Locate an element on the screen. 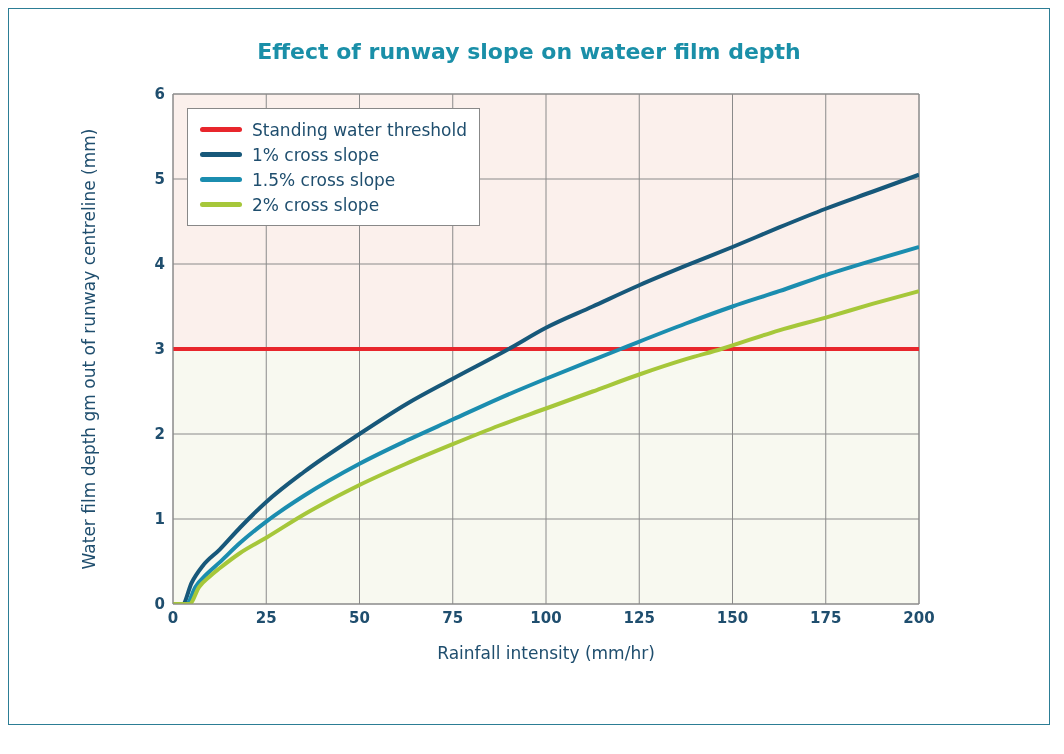 The image size is (1064, 754). x-tick-label: 125 is located at coordinates (639, 617).